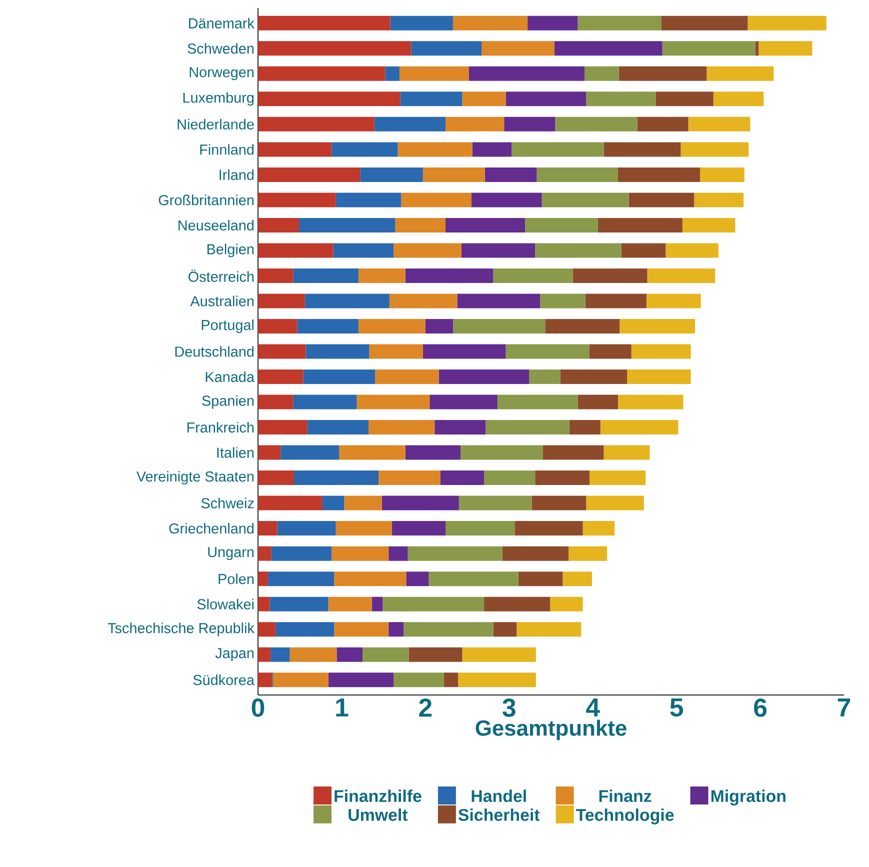 This screenshot has width=869, height=867. What do you see at coordinates (844, 707) in the screenshot?
I see `x-tick-label: 7` at bounding box center [844, 707].